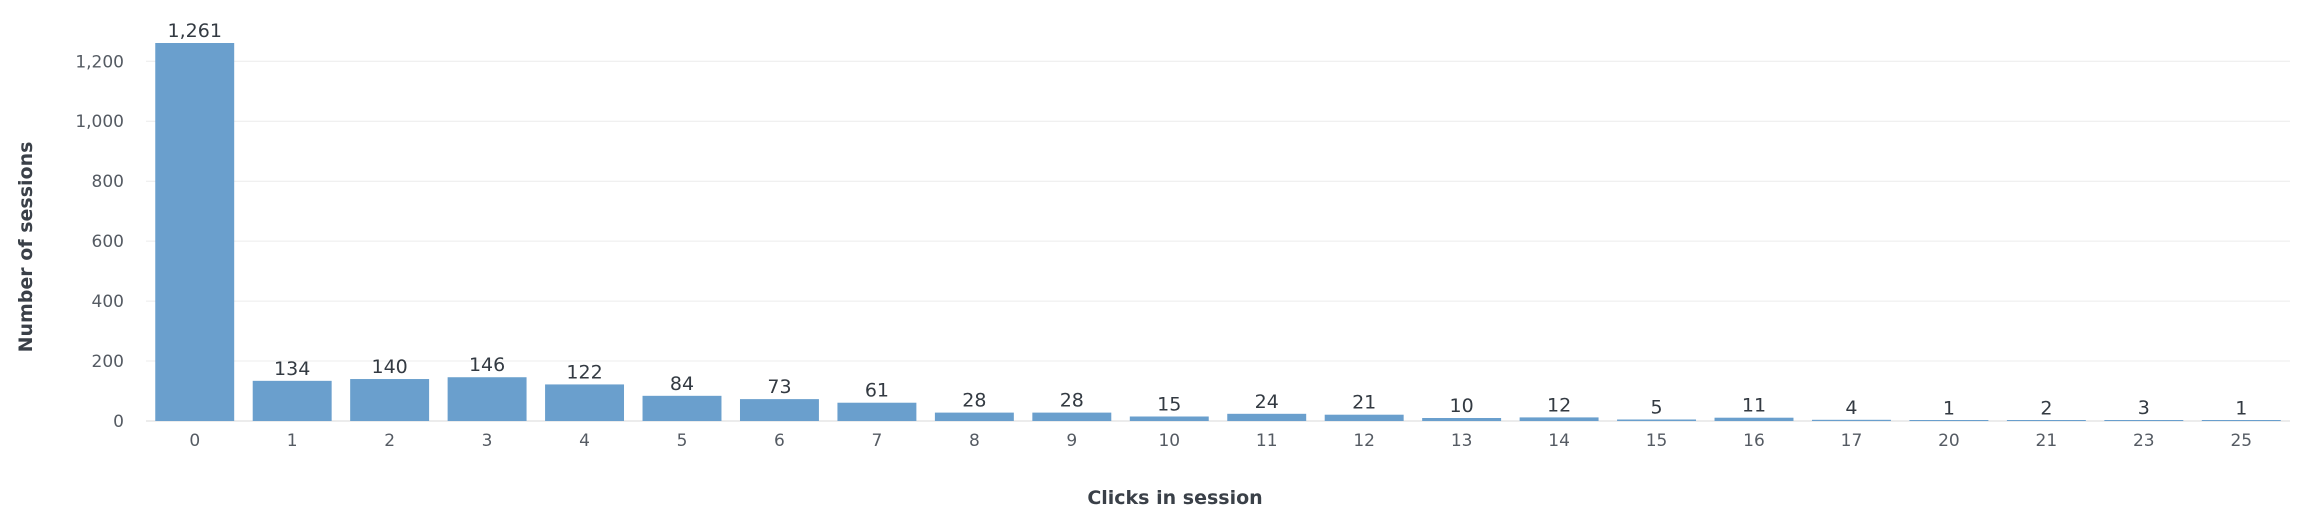 This screenshot has height=519, width=2313. What do you see at coordinates (118, 422) in the screenshot?
I see `y-tick-label: 0` at bounding box center [118, 422].